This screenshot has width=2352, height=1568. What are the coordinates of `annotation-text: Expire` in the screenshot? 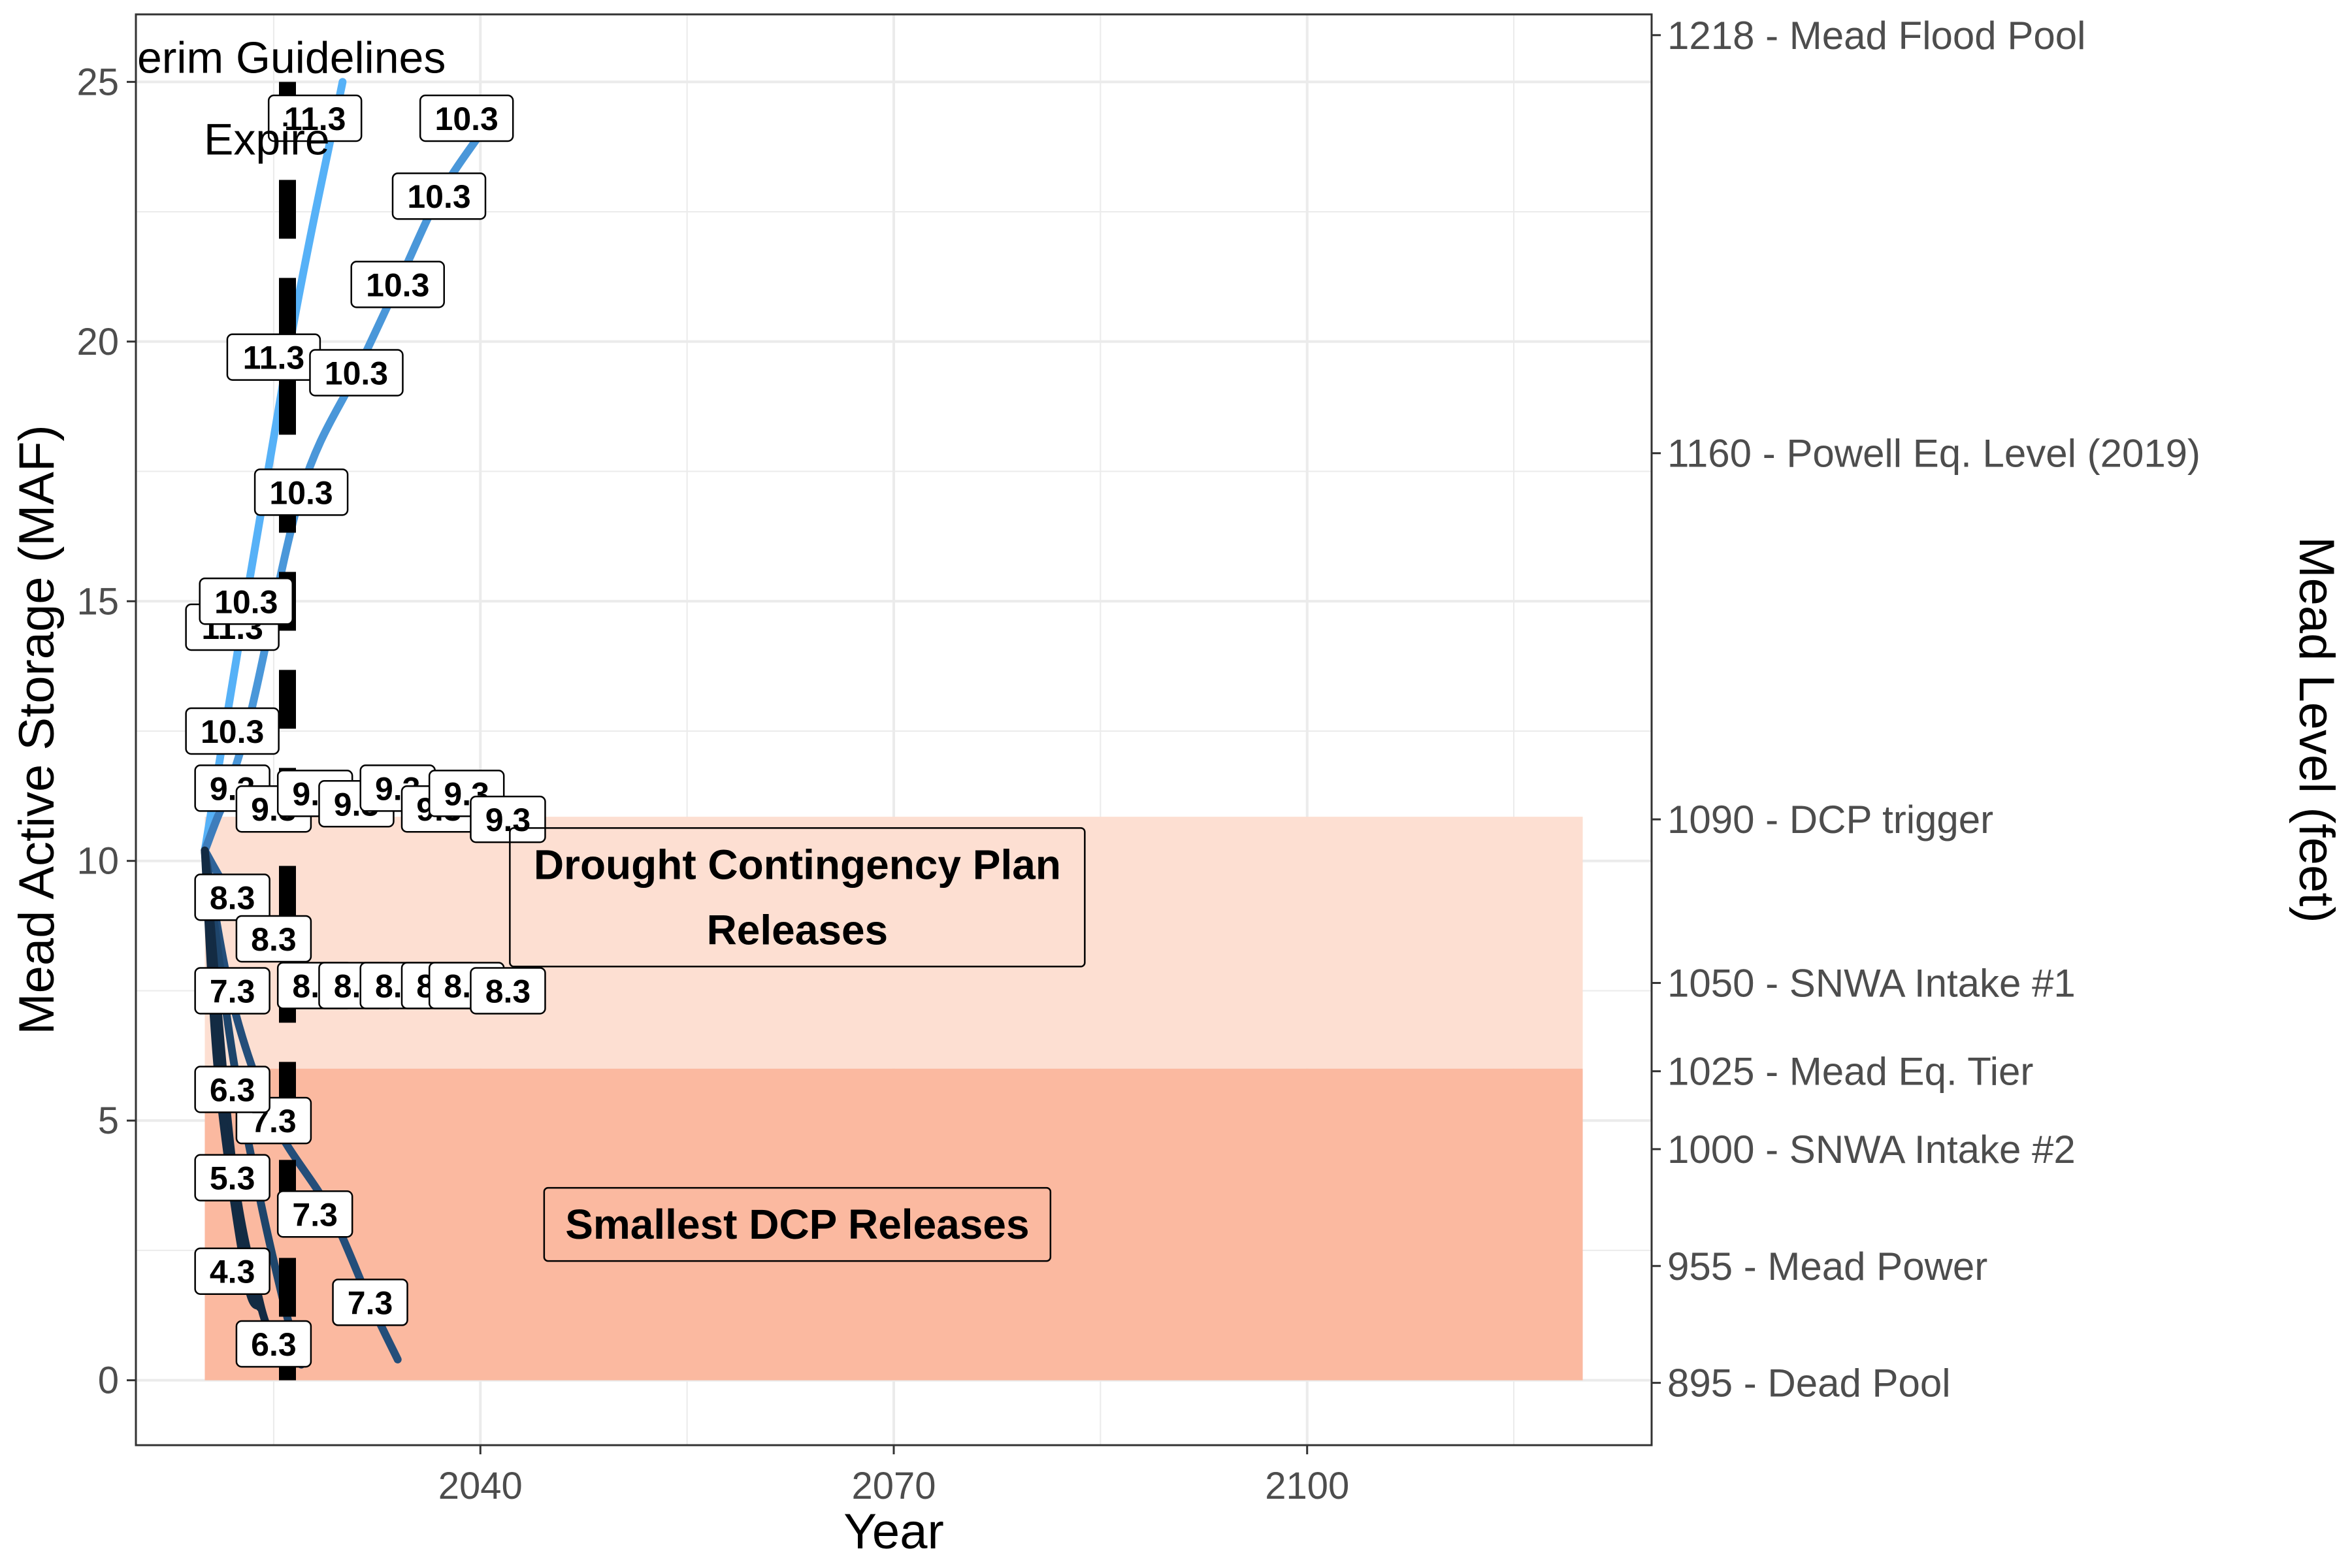 It's located at (267, 139).